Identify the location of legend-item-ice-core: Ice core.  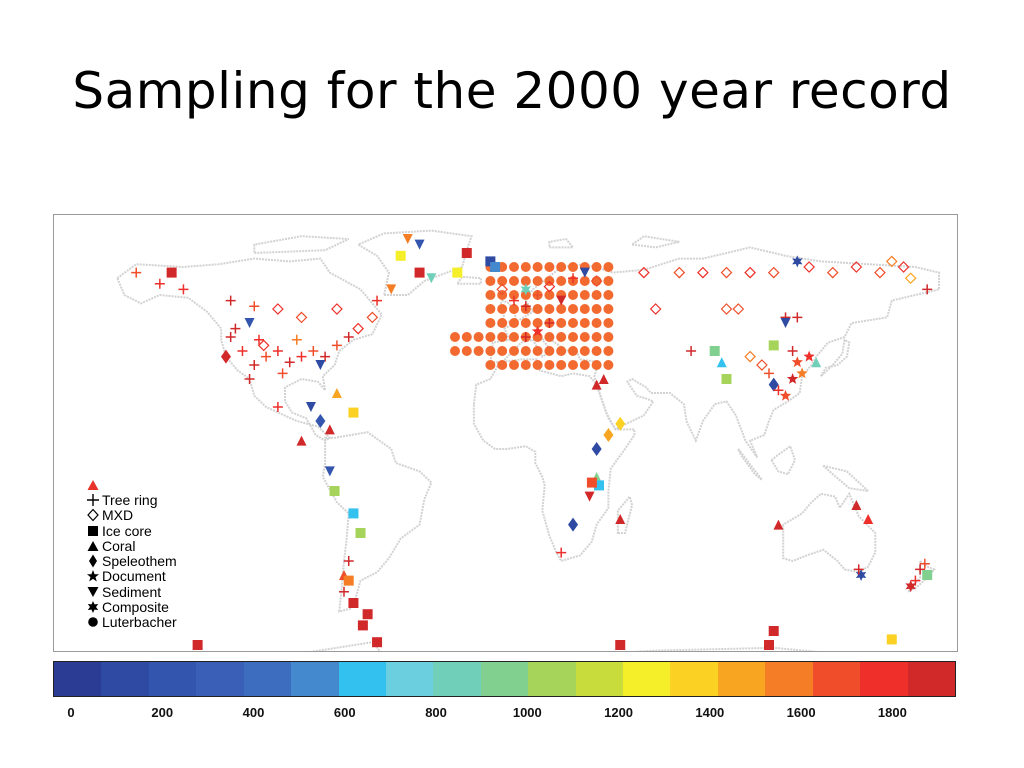
(154, 530).